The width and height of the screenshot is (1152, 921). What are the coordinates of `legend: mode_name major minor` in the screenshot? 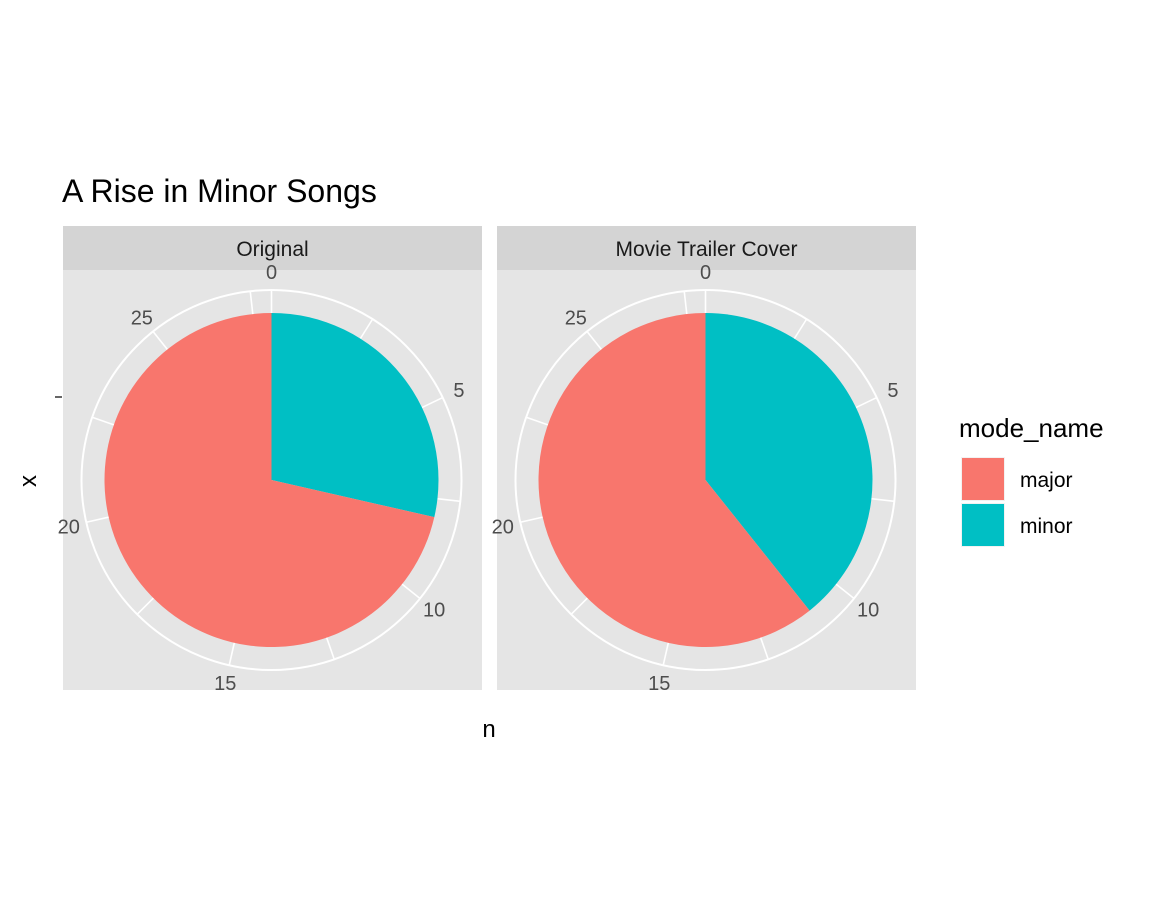 It's located at (1031, 480).